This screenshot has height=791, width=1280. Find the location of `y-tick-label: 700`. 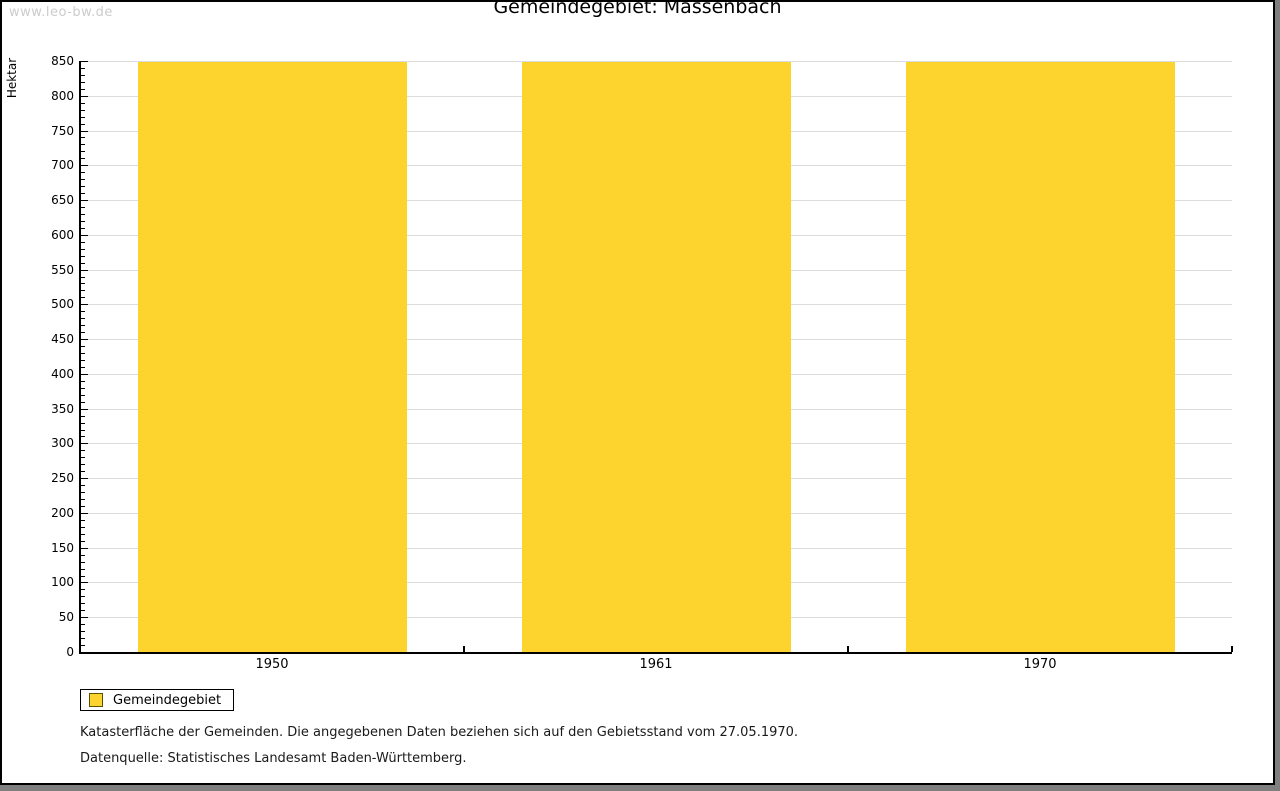

y-tick-label: 700 is located at coordinates (62, 165).